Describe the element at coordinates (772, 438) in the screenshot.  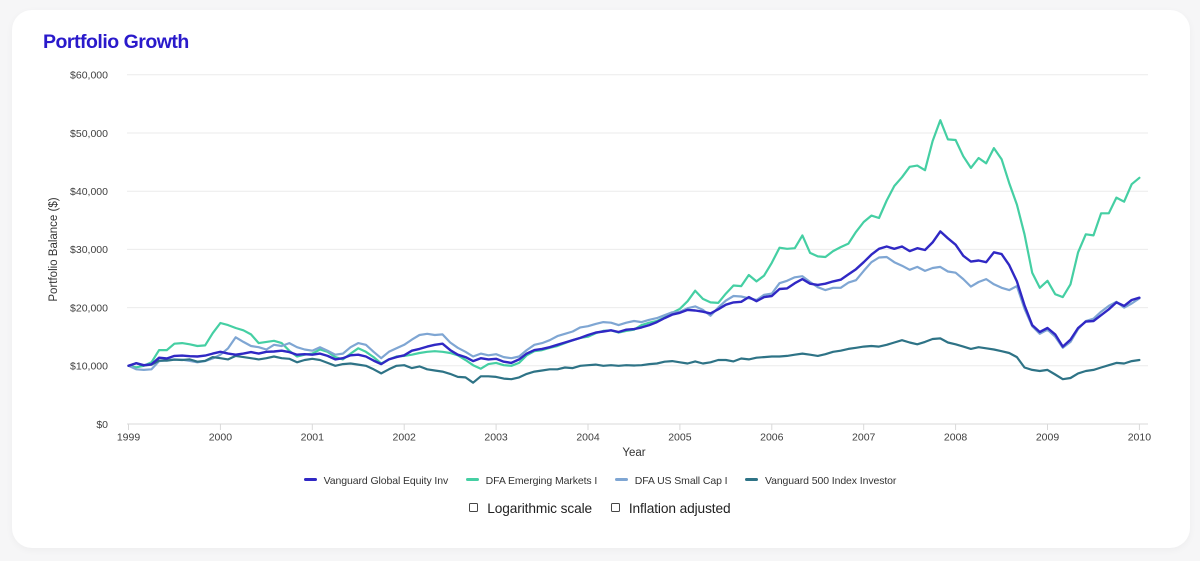
I see `svg-text: 2006` at that location.